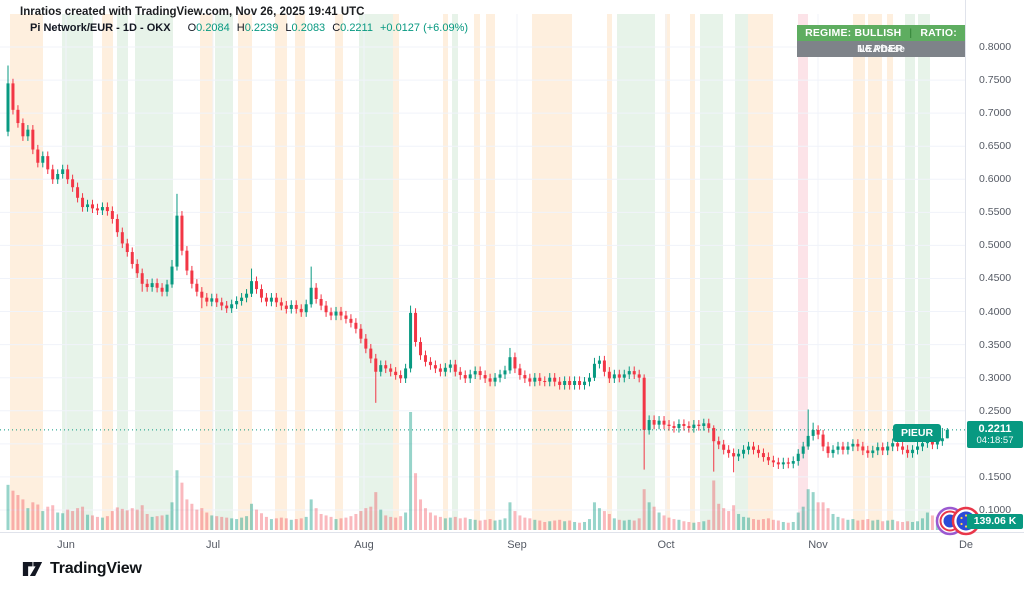 Image resolution: width=1024 pixels, height=591 pixels. Describe the element at coordinates (995, 521) in the screenshot. I see `volume-value-label: 139.06 K` at that location.